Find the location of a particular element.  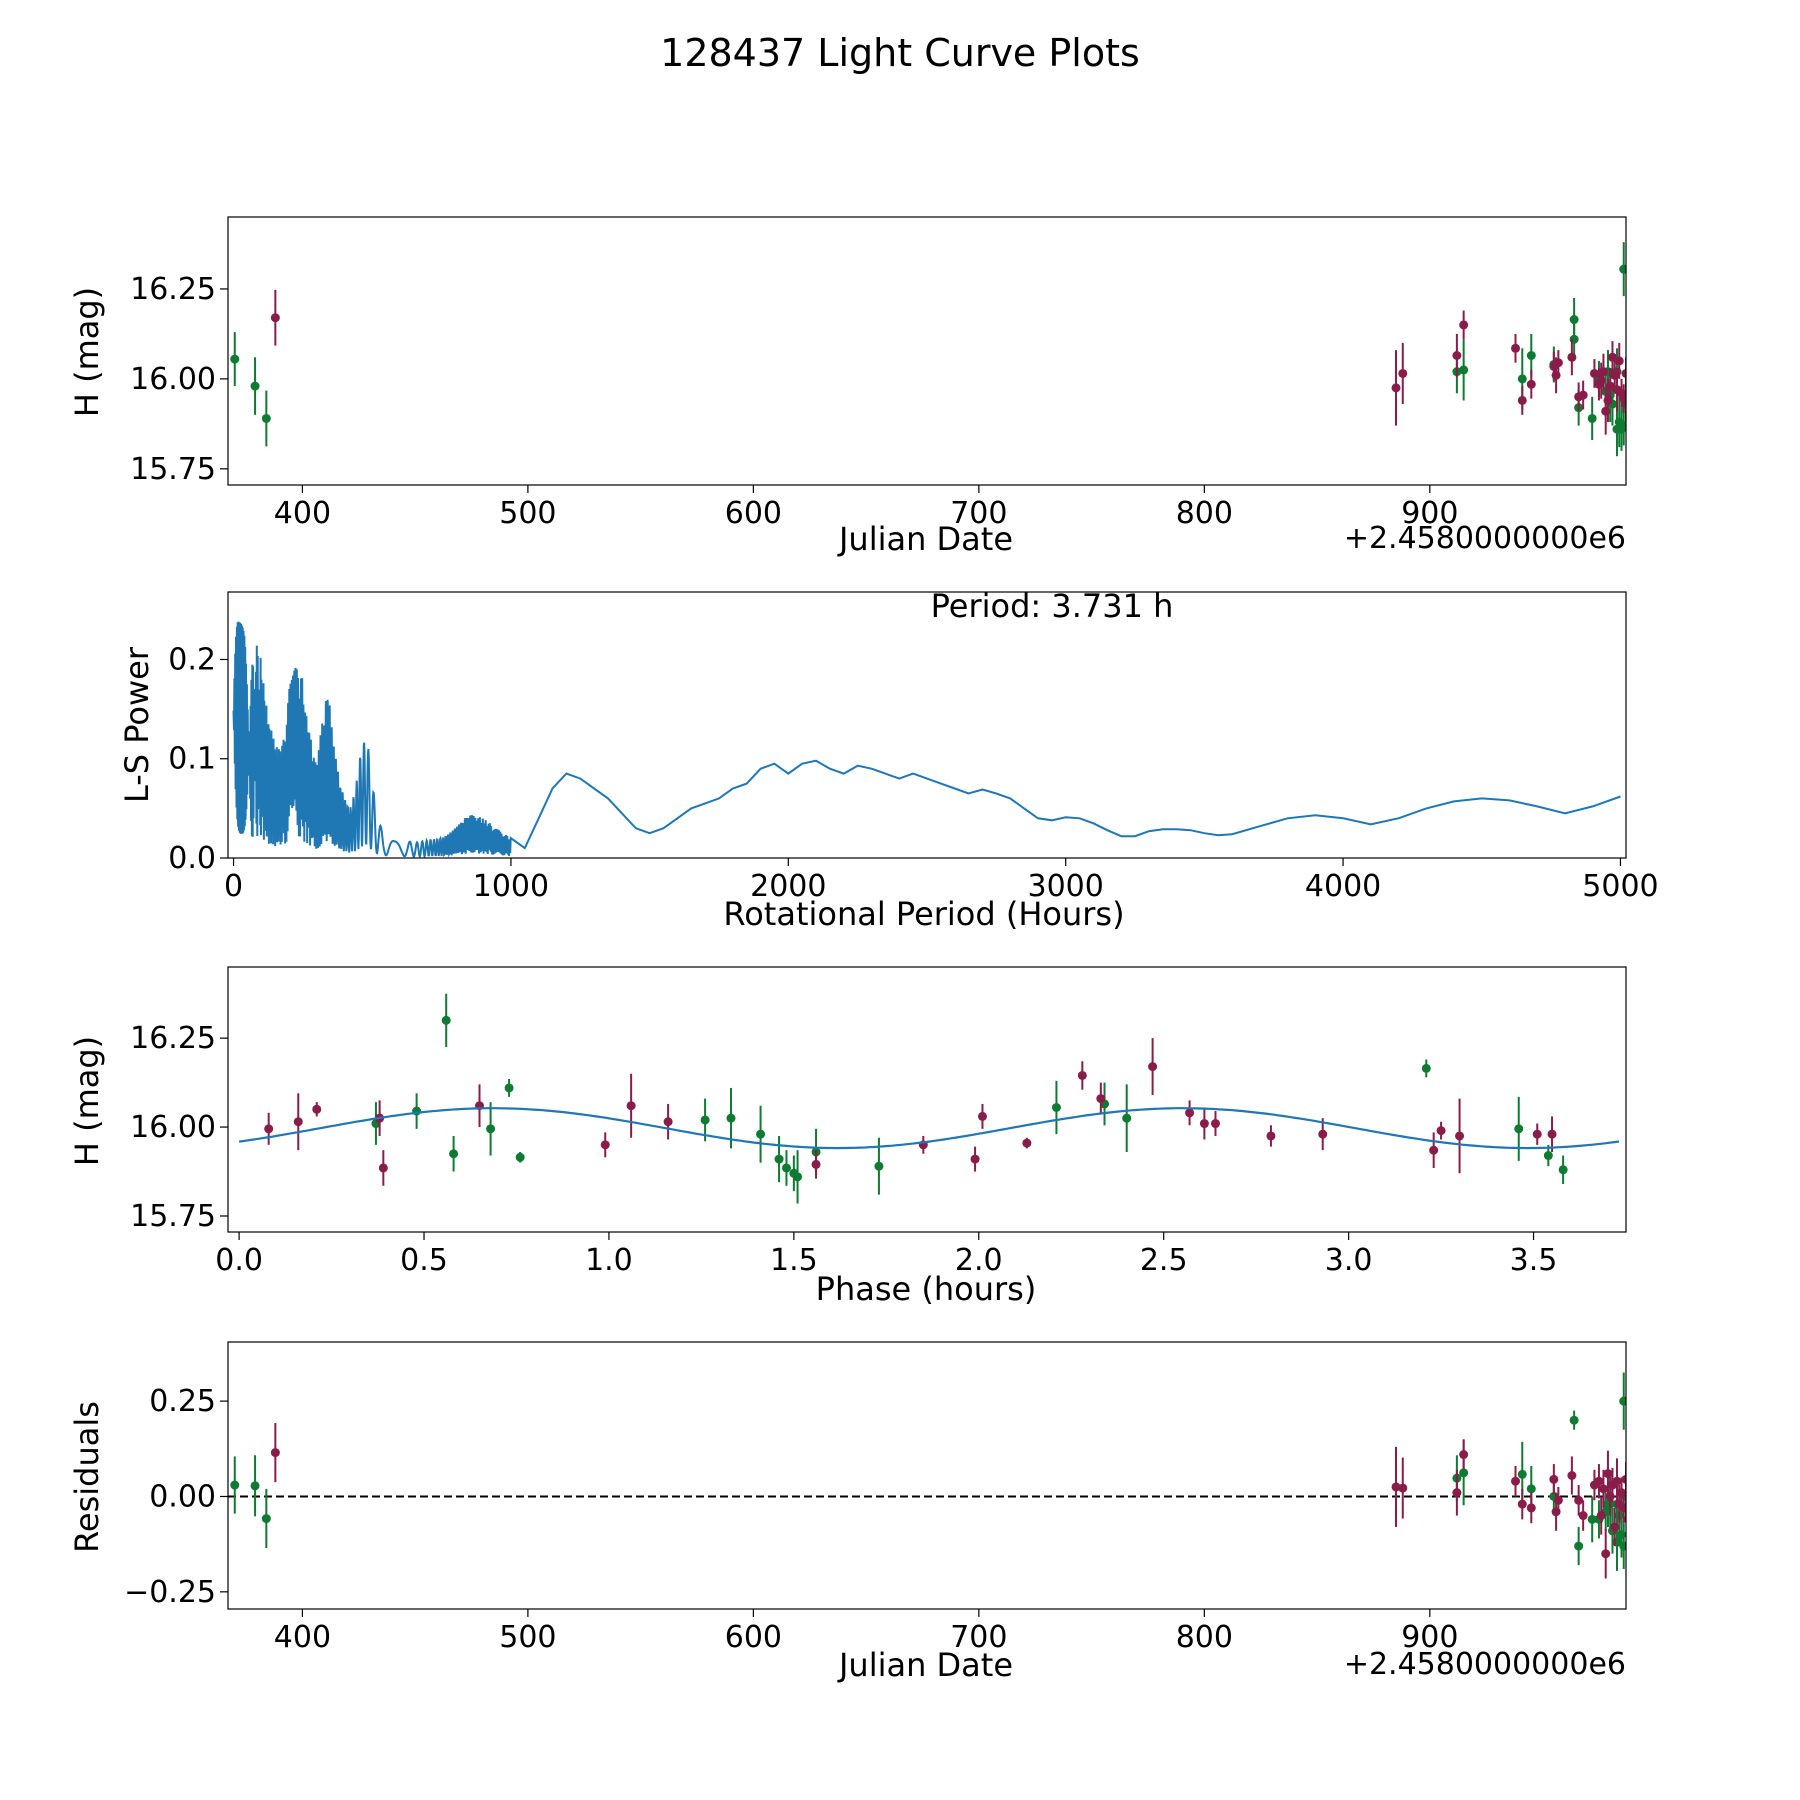

periodogram-frame is located at coordinates (927, 725).